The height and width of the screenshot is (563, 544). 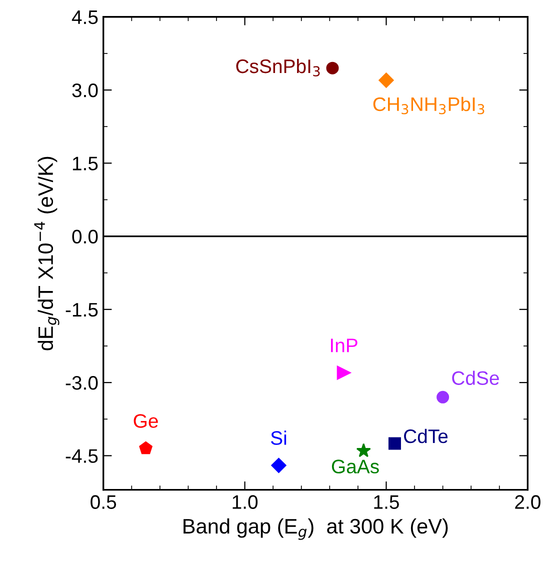 I want to click on x-axis-title: Band gap (E$_{g}$) at 300 K (eV), so click(x=316, y=529).